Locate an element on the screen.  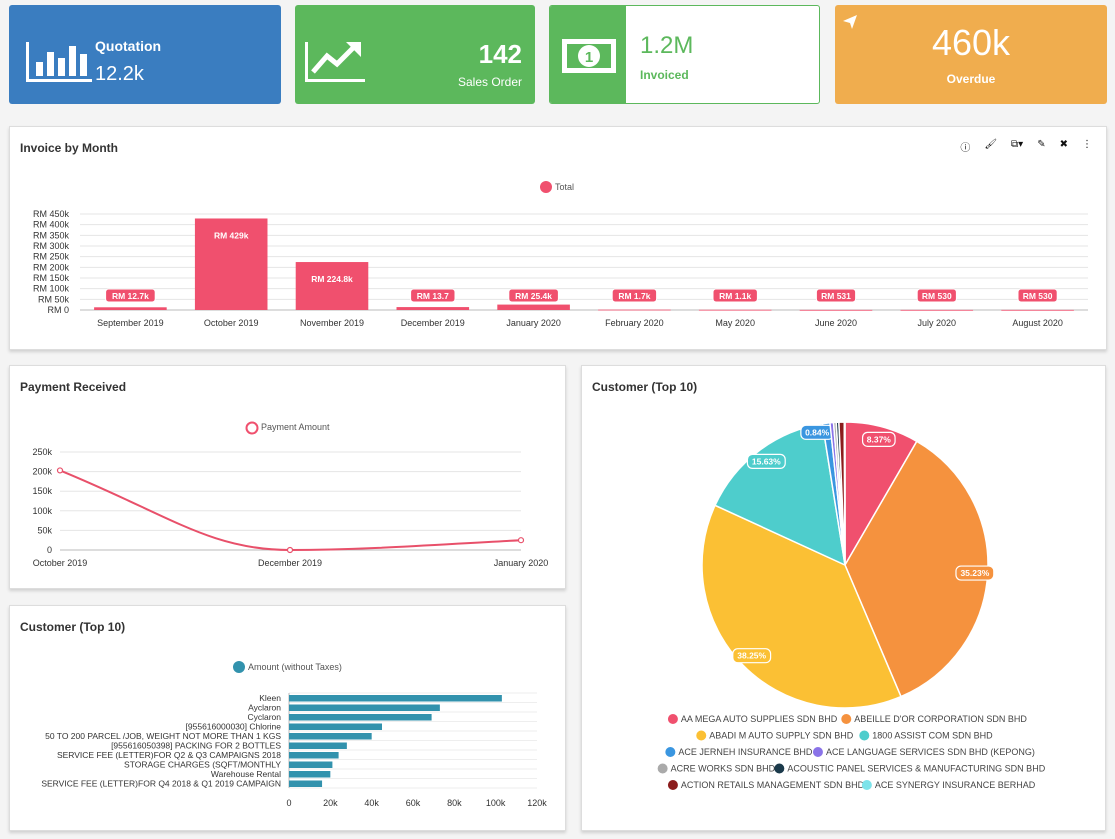
x-tick-label: 120k is located at coordinates (537, 803).